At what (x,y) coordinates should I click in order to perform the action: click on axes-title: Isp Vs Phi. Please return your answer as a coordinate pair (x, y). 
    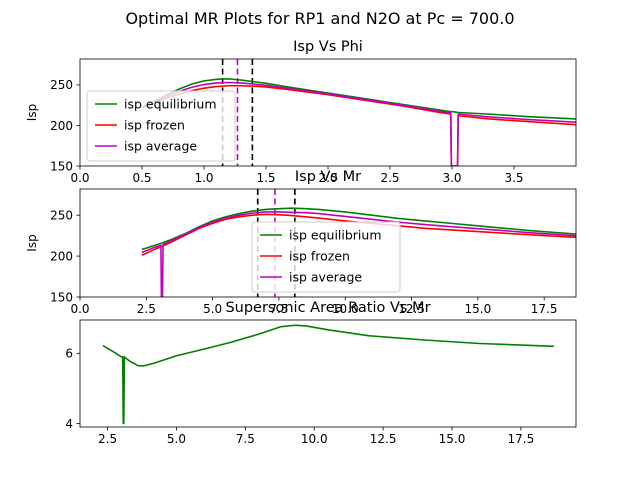
    Looking at the image, I should click on (328, 47).